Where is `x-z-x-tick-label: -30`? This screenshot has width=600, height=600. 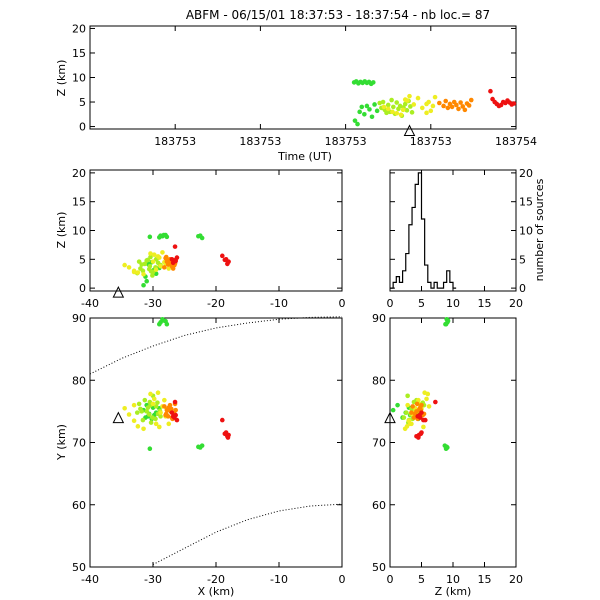 x-z-x-tick-label: -30 is located at coordinates (153, 303).